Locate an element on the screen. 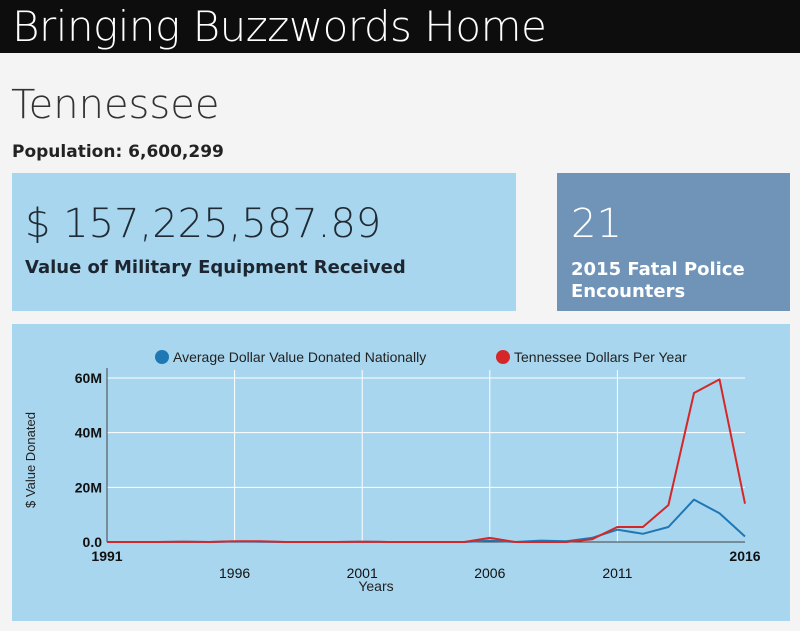 This screenshot has height=631, width=800. state-name: Tennessee is located at coordinates (115, 105).